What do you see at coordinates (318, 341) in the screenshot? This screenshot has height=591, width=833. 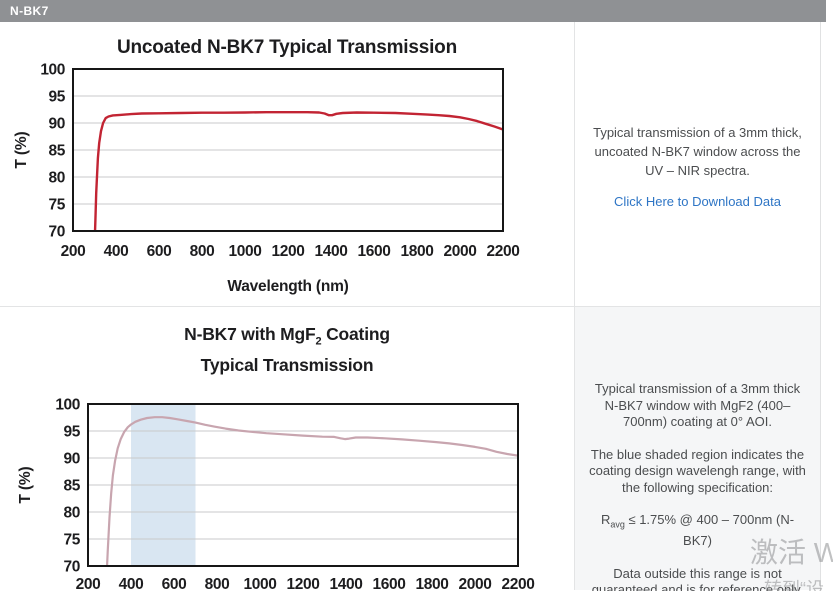 I see `coated-title-subscript: 2` at bounding box center [318, 341].